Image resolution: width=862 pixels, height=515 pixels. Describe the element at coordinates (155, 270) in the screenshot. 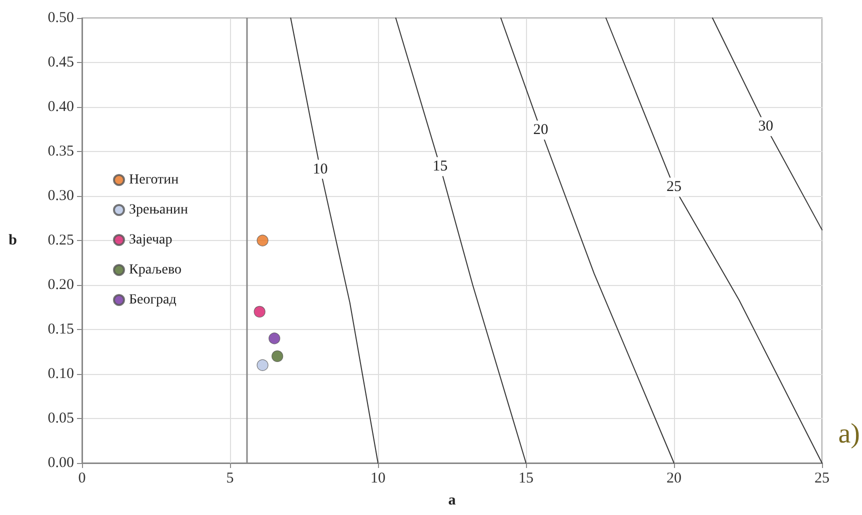

I see `legend-label: Краљево` at that location.